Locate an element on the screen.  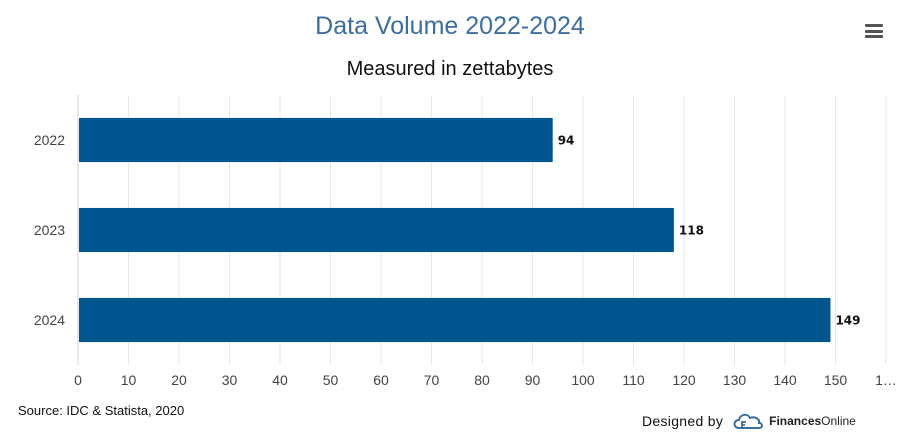
x-tick-label: 40 is located at coordinates (280, 380).